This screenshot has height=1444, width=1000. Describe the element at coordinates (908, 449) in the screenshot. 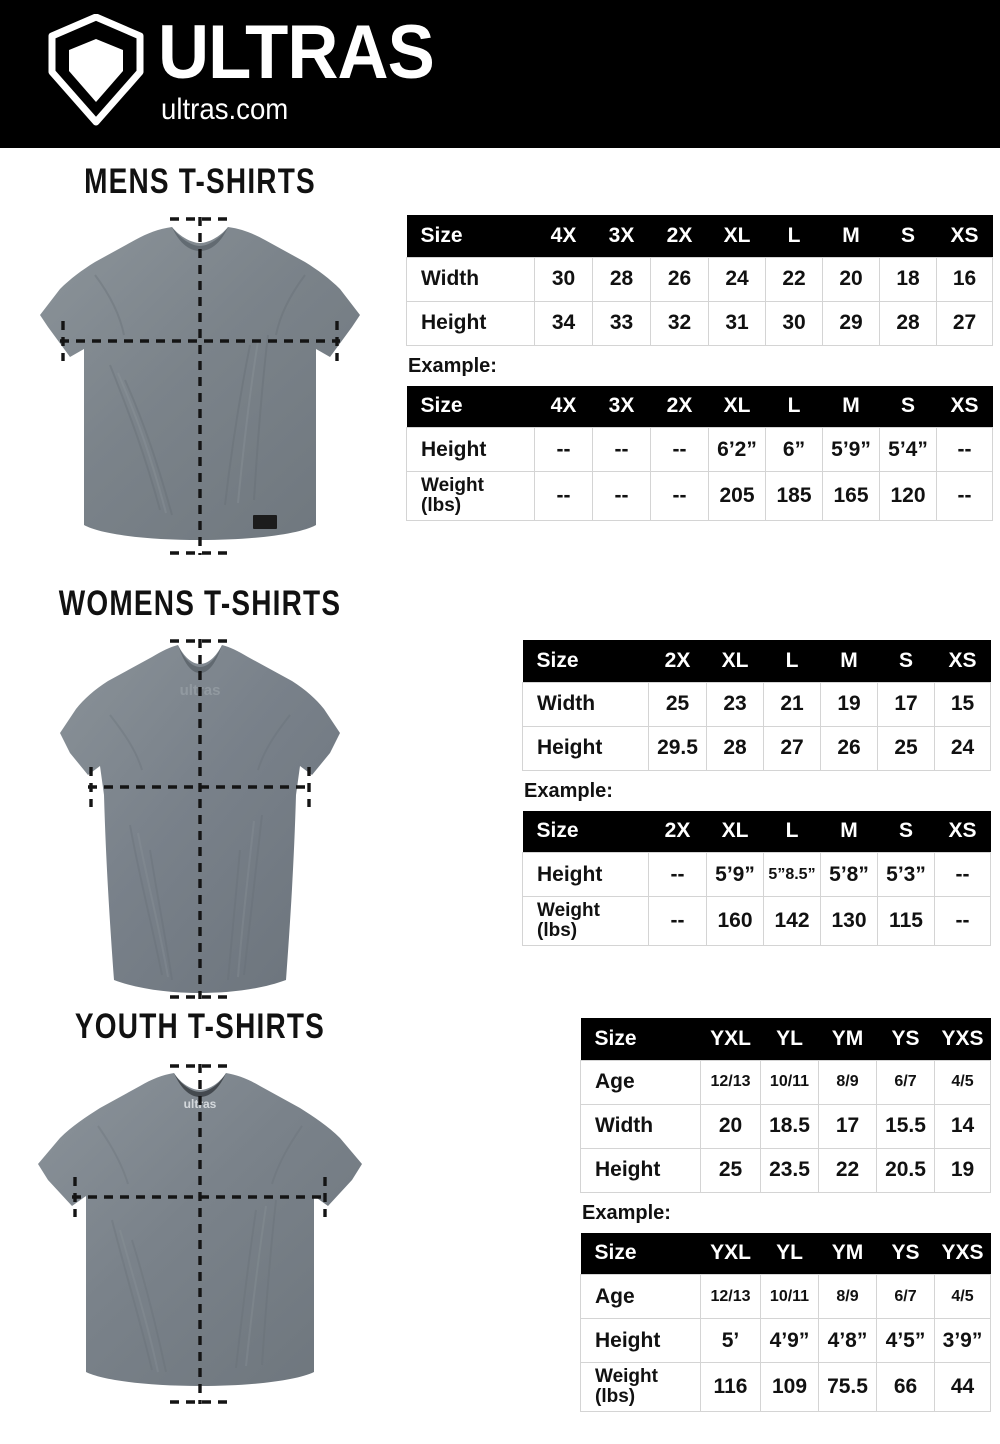

I see `cell: 5’4”` at that location.